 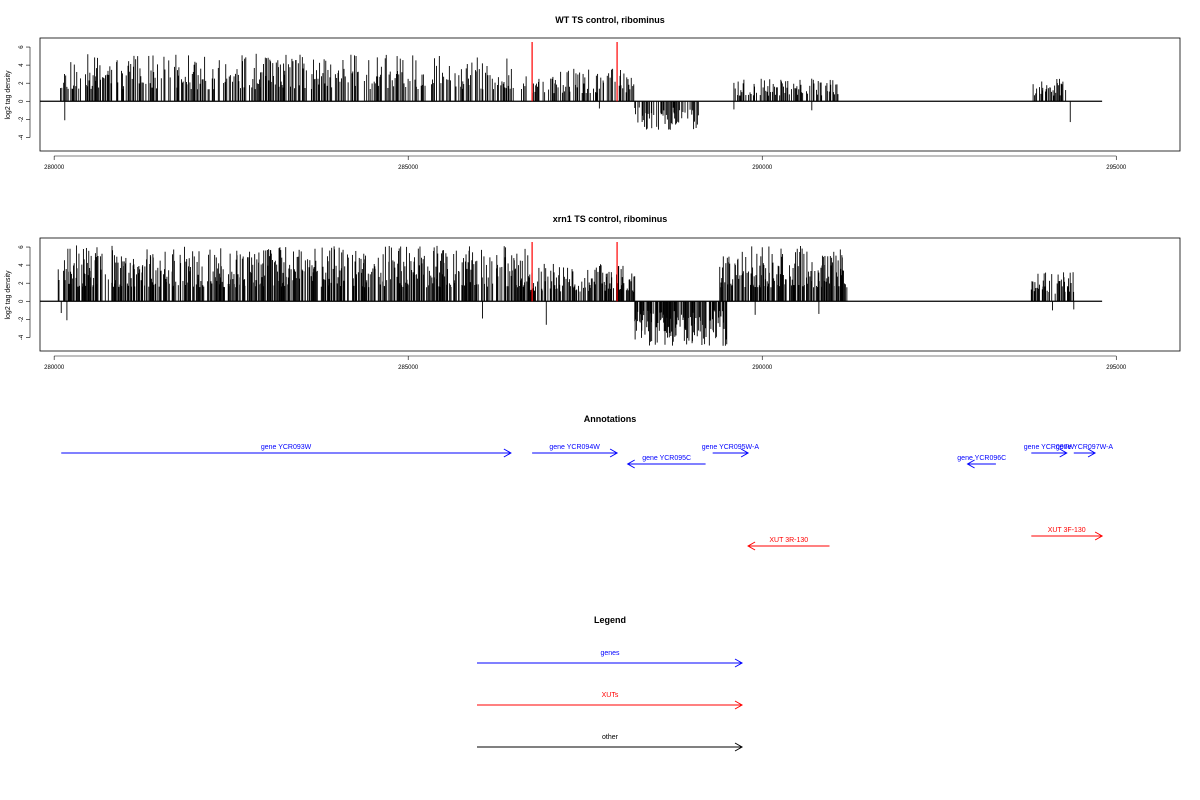 I want to click on legend-items: genes XUTs other, so click(x=610, y=701).